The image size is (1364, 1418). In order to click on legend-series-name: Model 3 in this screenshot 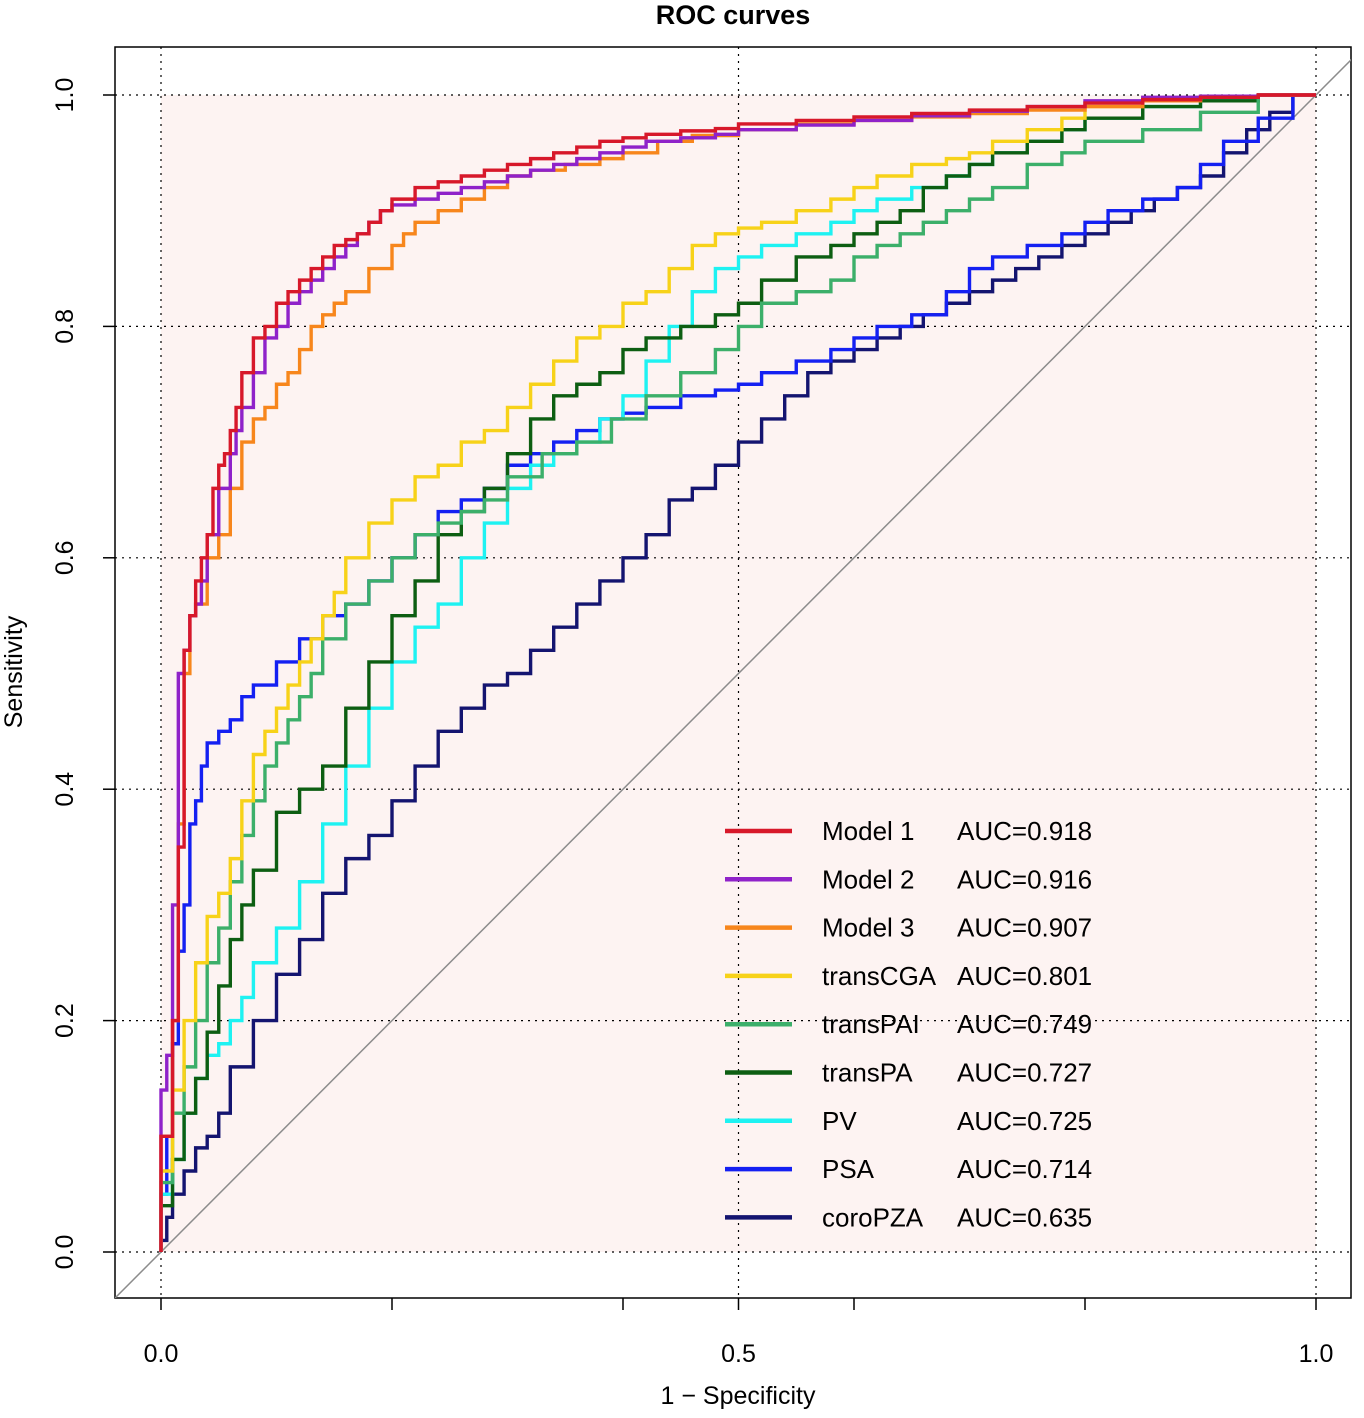, I will do `click(868, 928)`.